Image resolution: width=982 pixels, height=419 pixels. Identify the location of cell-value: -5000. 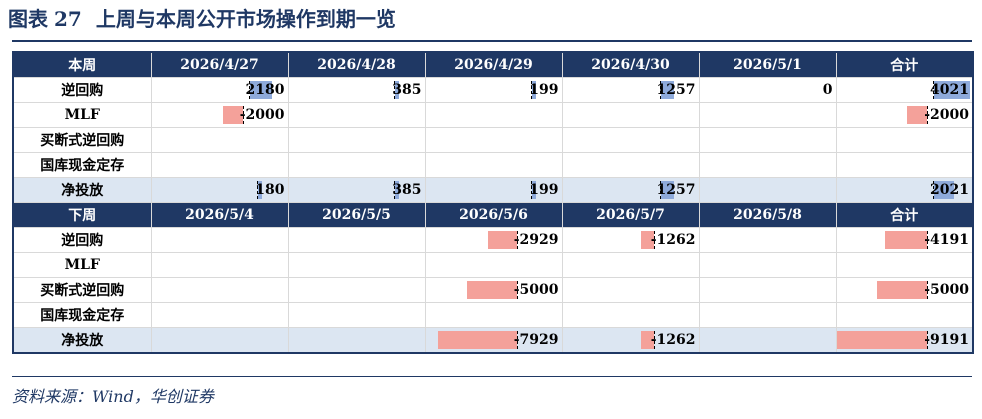
(536, 290).